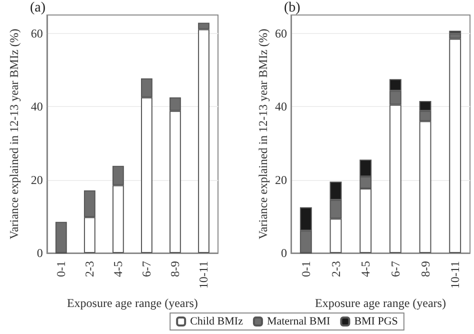  Describe the element at coordinates (38, 8) in the screenshot. I see `chart-title: (a)` at that location.